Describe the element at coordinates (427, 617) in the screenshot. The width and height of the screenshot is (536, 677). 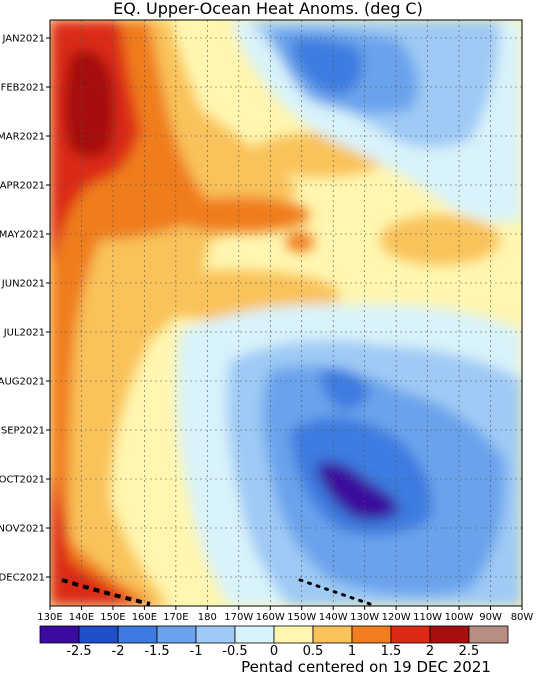
I see `x-tick-label: 110W` at that location.